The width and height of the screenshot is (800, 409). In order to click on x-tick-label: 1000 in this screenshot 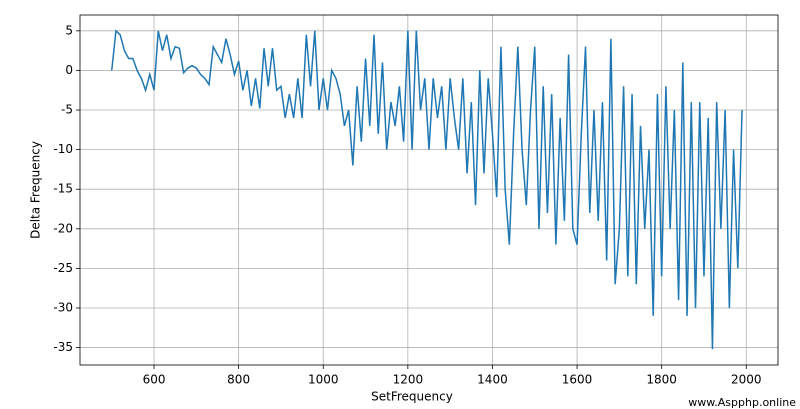, I will do `click(323, 380)`.